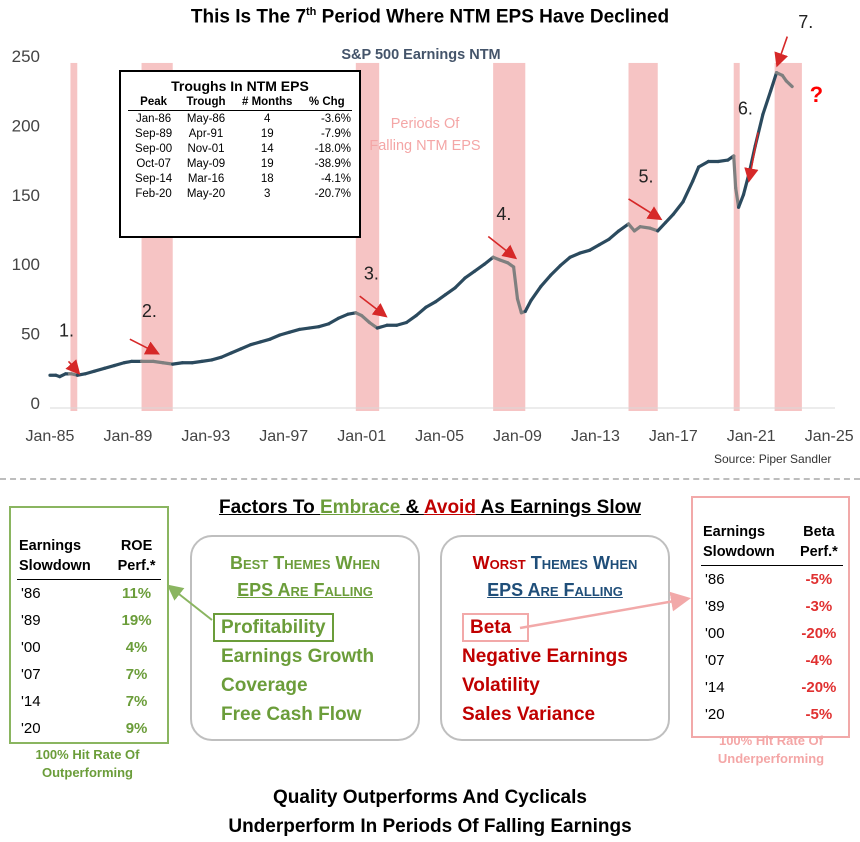 This screenshot has height=842, width=860. Describe the element at coordinates (206, 134) in the screenshot. I see `troughs-cell: Apr-91` at that location.